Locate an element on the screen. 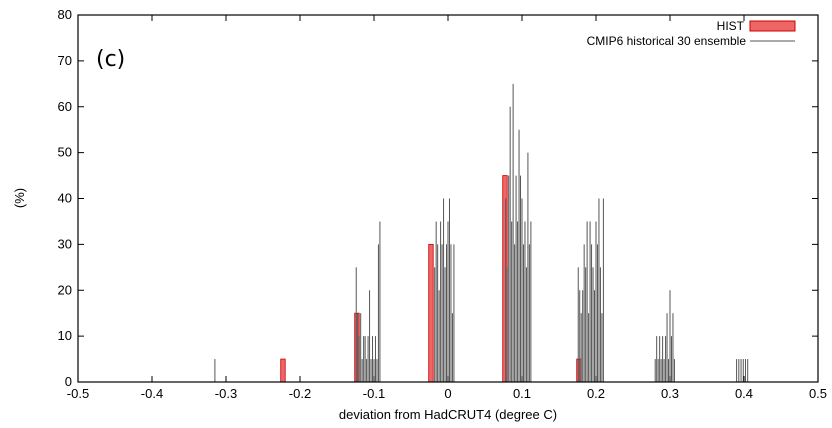  y-tick-label: 40 is located at coordinates (65, 198).